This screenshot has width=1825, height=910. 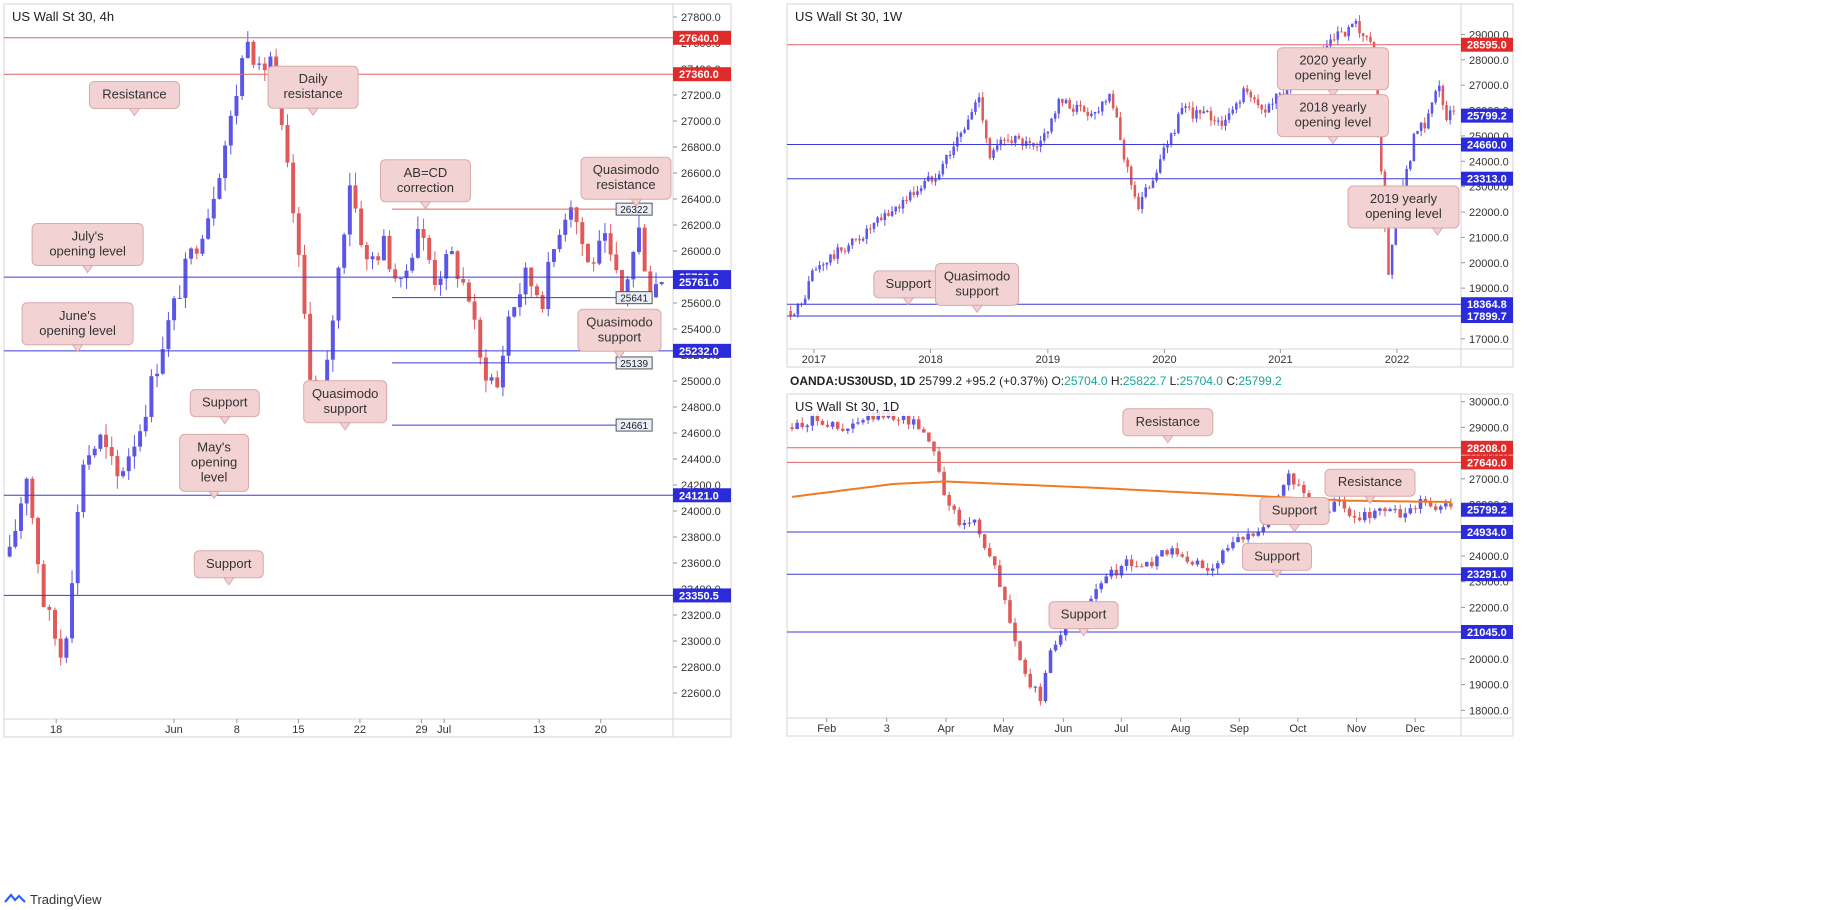 What do you see at coordinates (826, 729) in the screenshot?
I see `x-tick-label: Feb` at bounding box center [826, 729].